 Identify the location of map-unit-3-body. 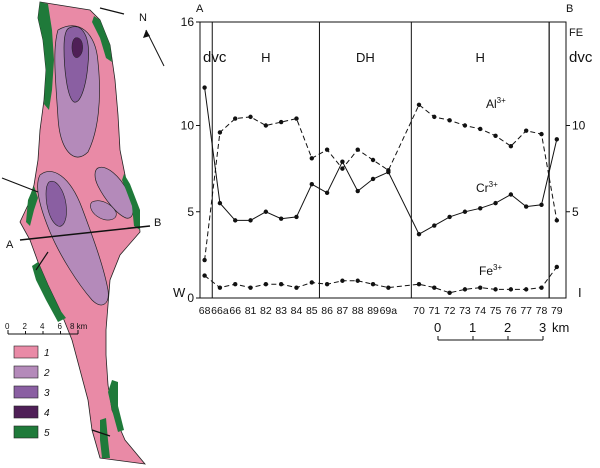
(56, 203).